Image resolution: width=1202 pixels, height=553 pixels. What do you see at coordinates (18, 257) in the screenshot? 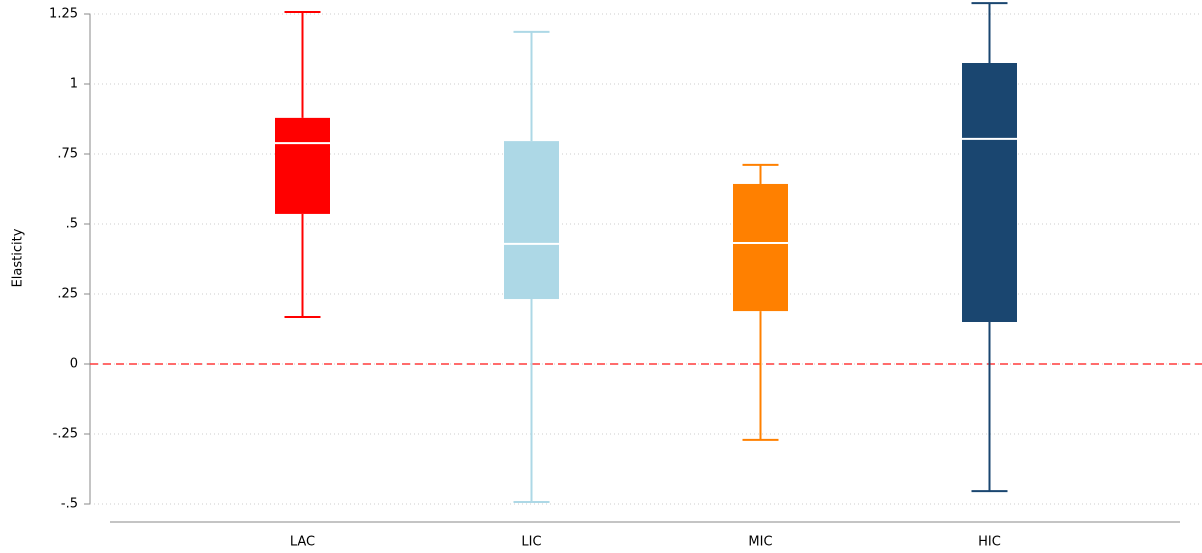
I see `y-axis-label: Elasticity` at bounding box center [18, 257].